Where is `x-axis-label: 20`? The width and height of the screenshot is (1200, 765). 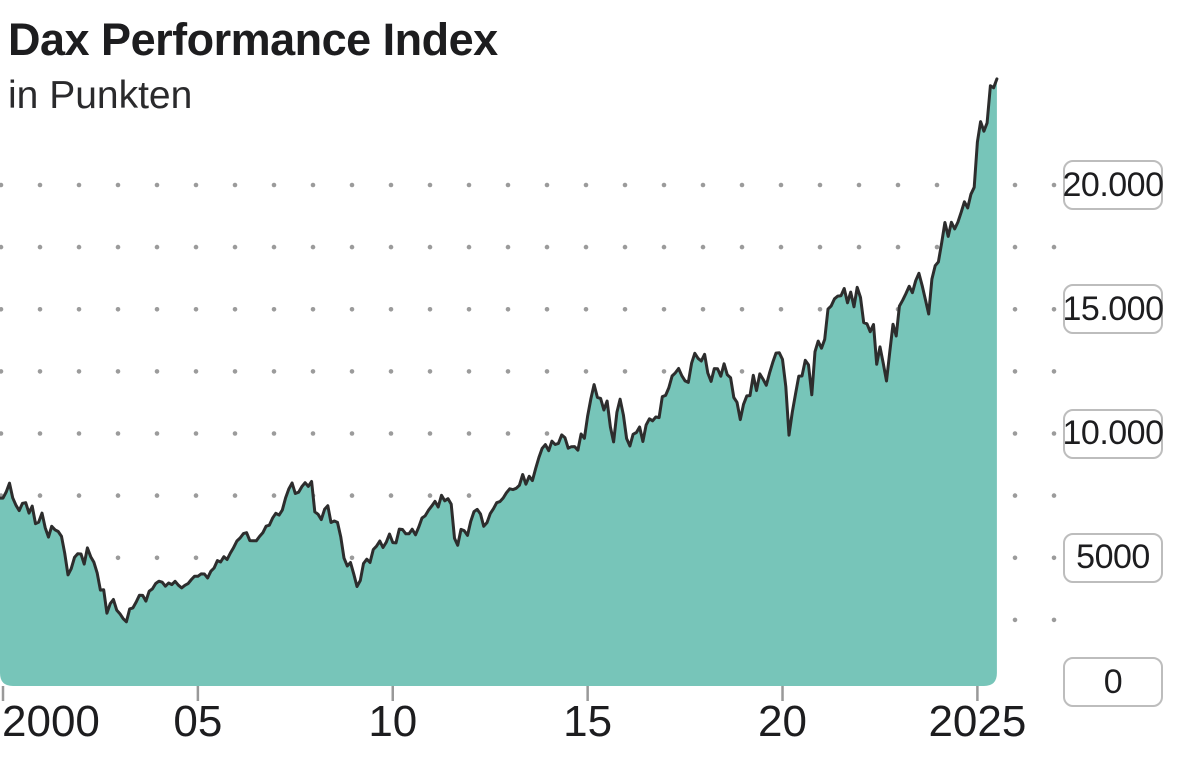
x-axis-label: 20 is located at coordinates (782, 721).